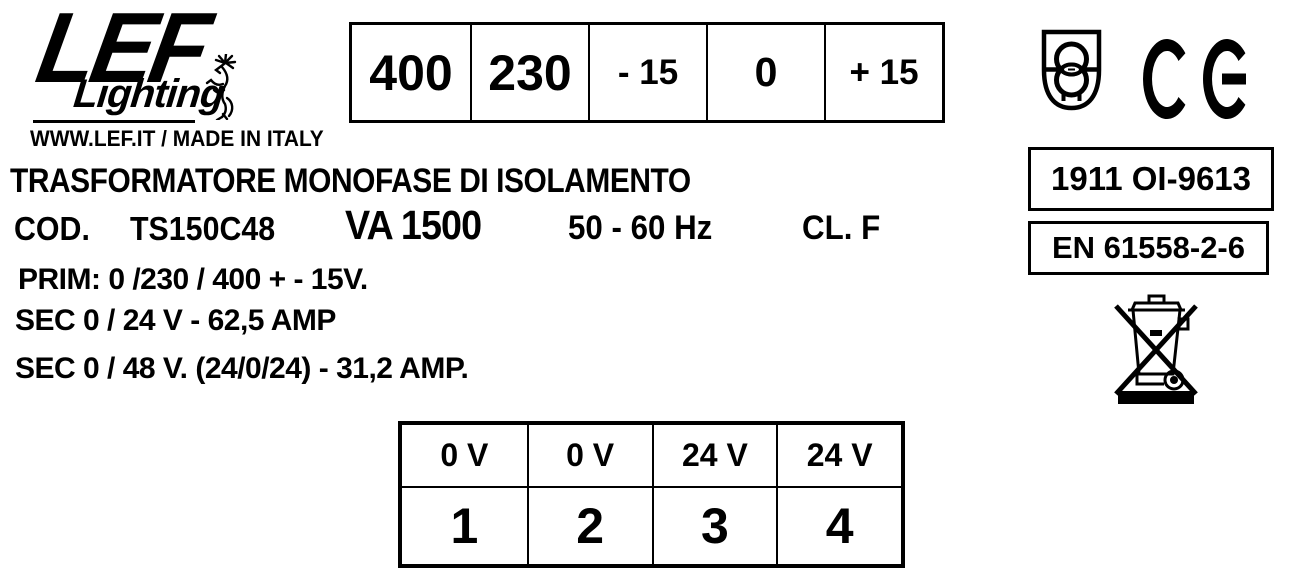 The height and width of the screenshot is (574, 1292). What do you see at coordinates (1156, 348) in the screenshot?
I see `weee-crossed-bin-icon` at bounding box center [1156, 348].